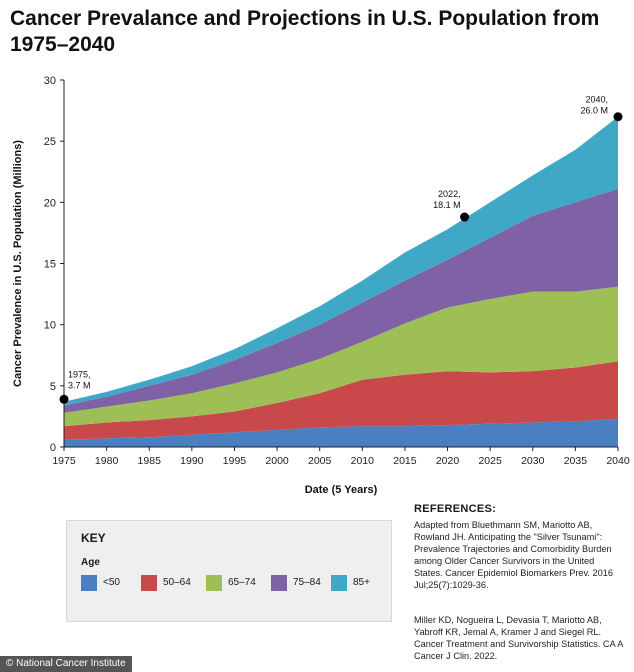 This screenshot has width=634, height=672. What do you see at coordinates (93, 538) in the screenshot?
I see `key-title: KEY` at bounding box center [93, 538].